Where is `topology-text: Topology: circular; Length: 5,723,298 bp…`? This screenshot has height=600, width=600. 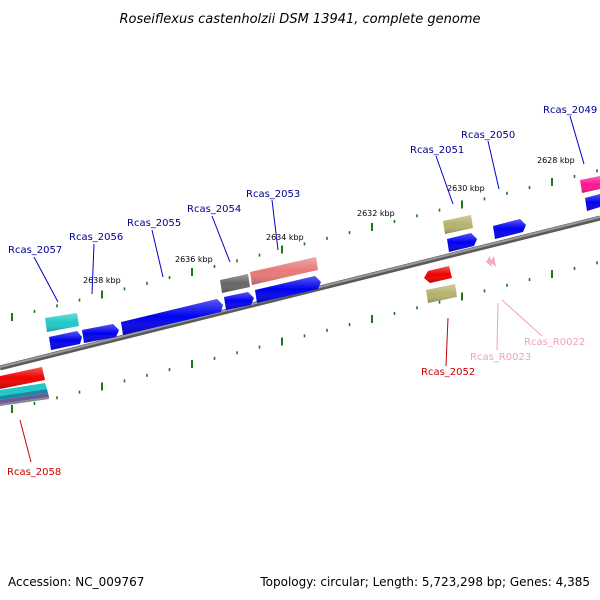 topology-text: Topology: circular; Length: 5,723,298 bp… is located at coordinates (424, 582).